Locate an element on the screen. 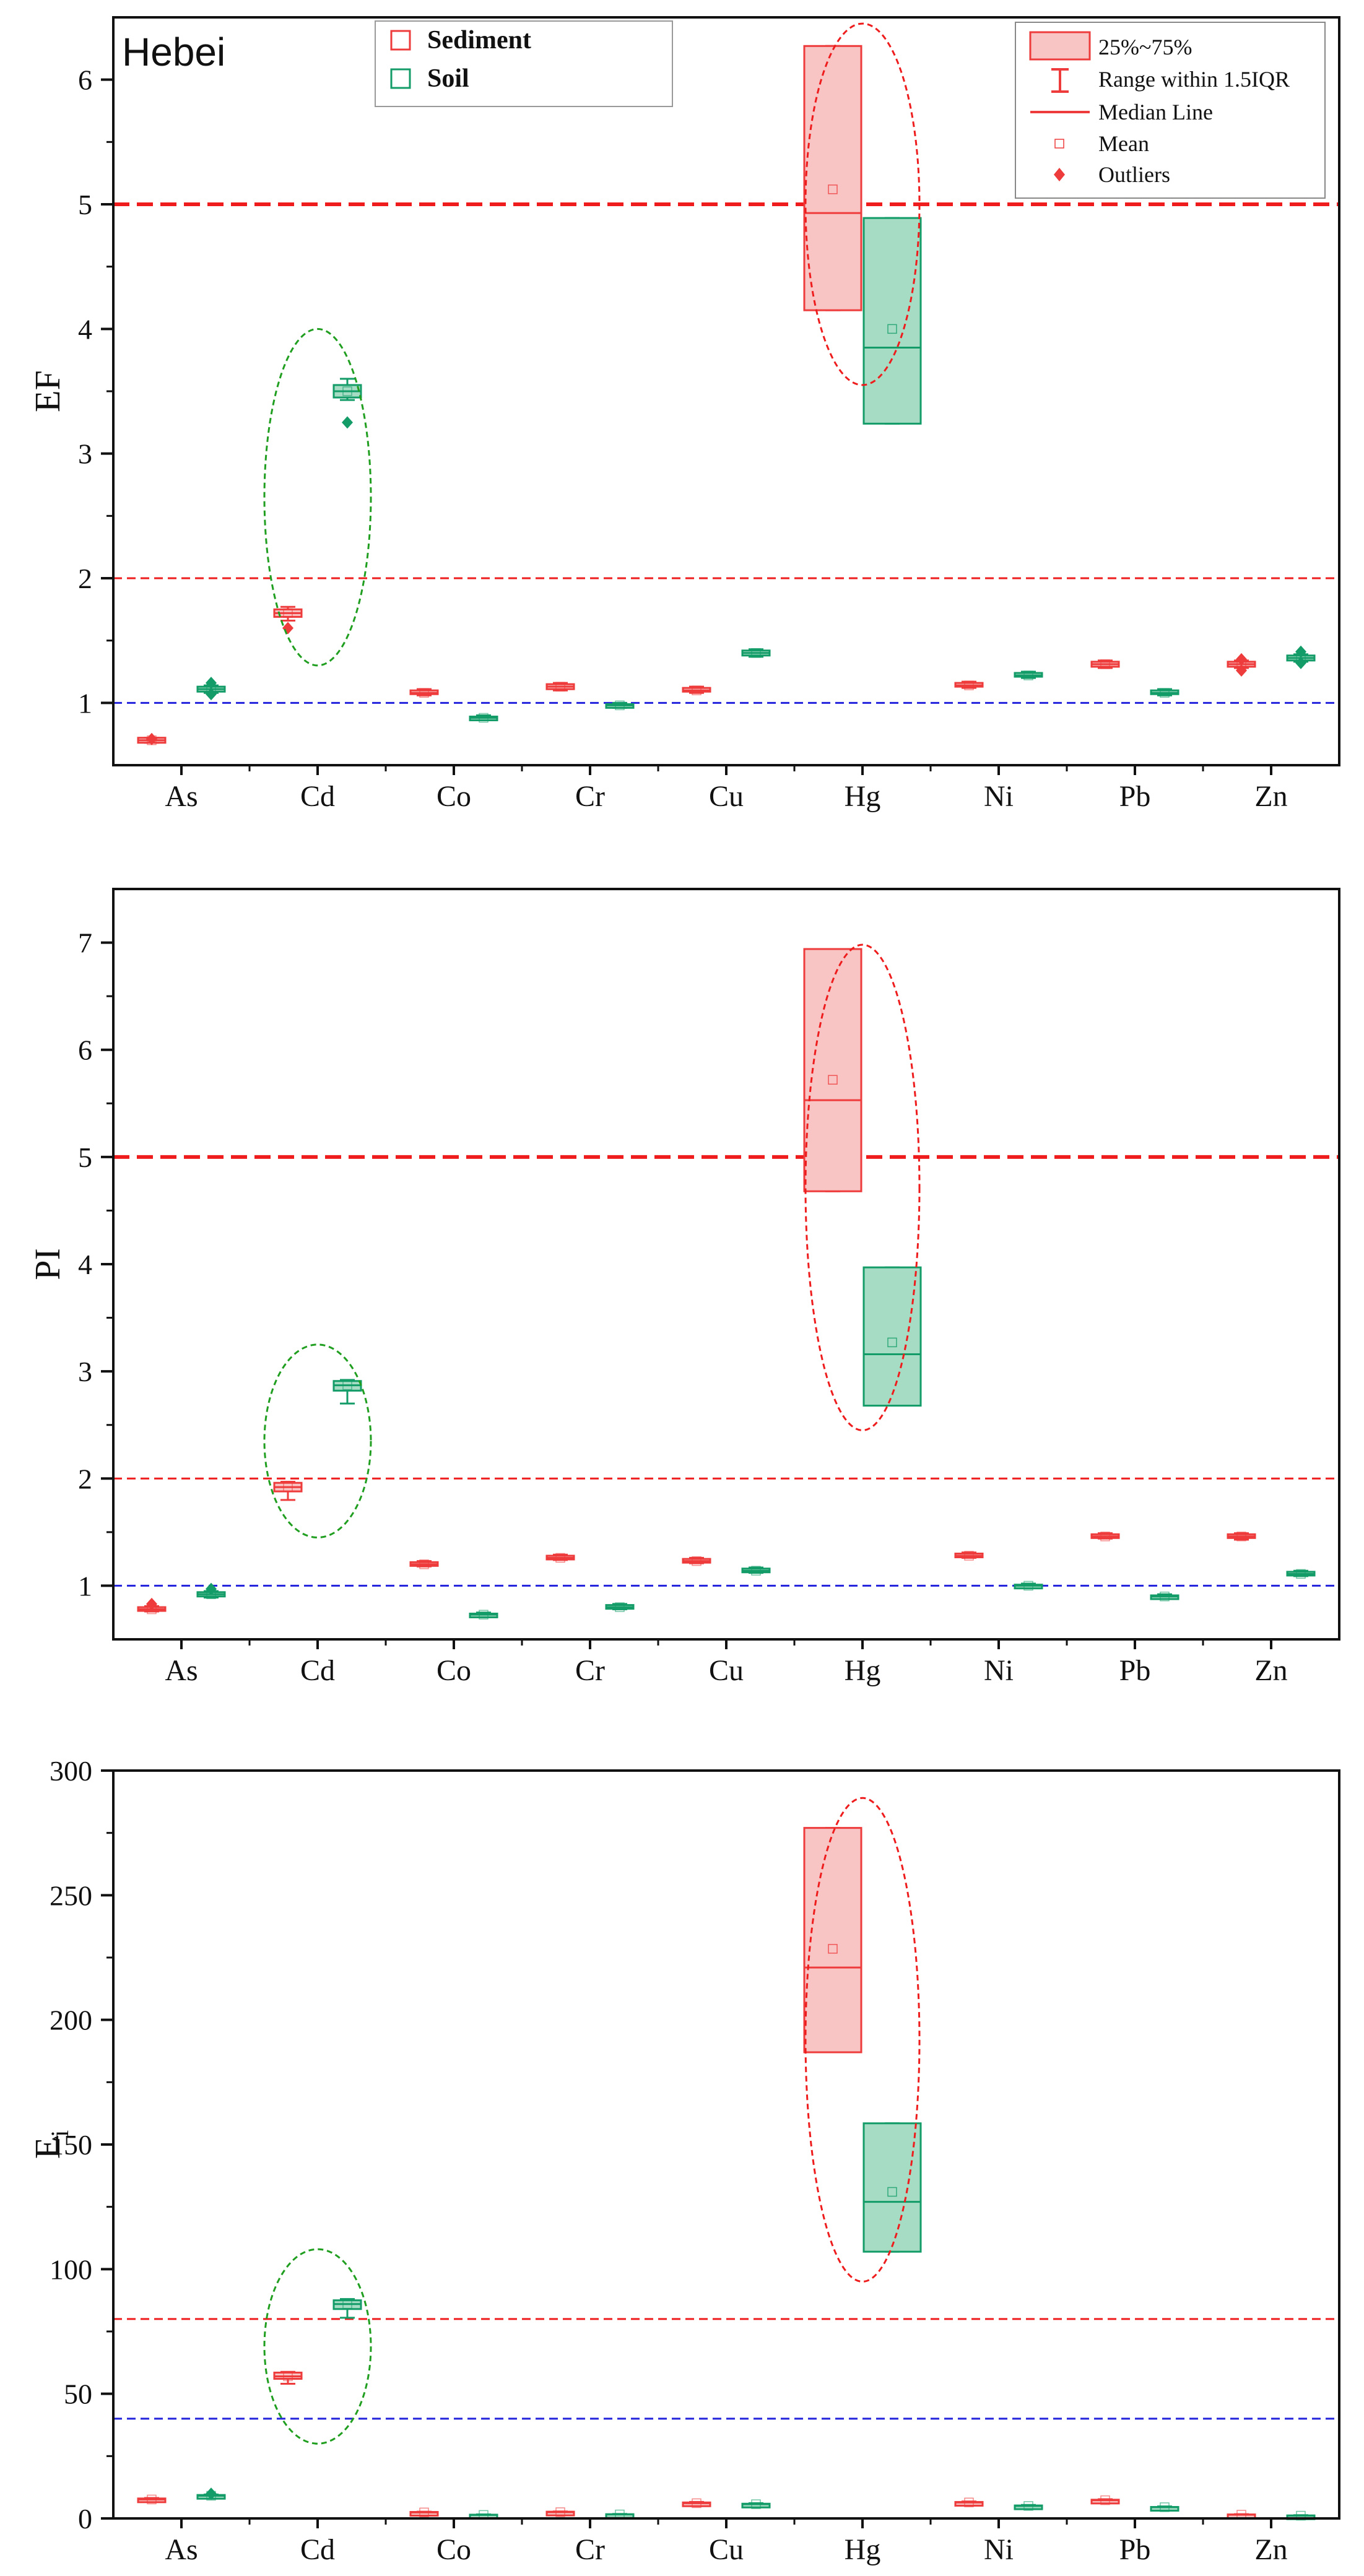 Image resolution: width=1364 pixels, height=2576 pixels. y-tick-label: 200 is located at coordinates (71, 2020).